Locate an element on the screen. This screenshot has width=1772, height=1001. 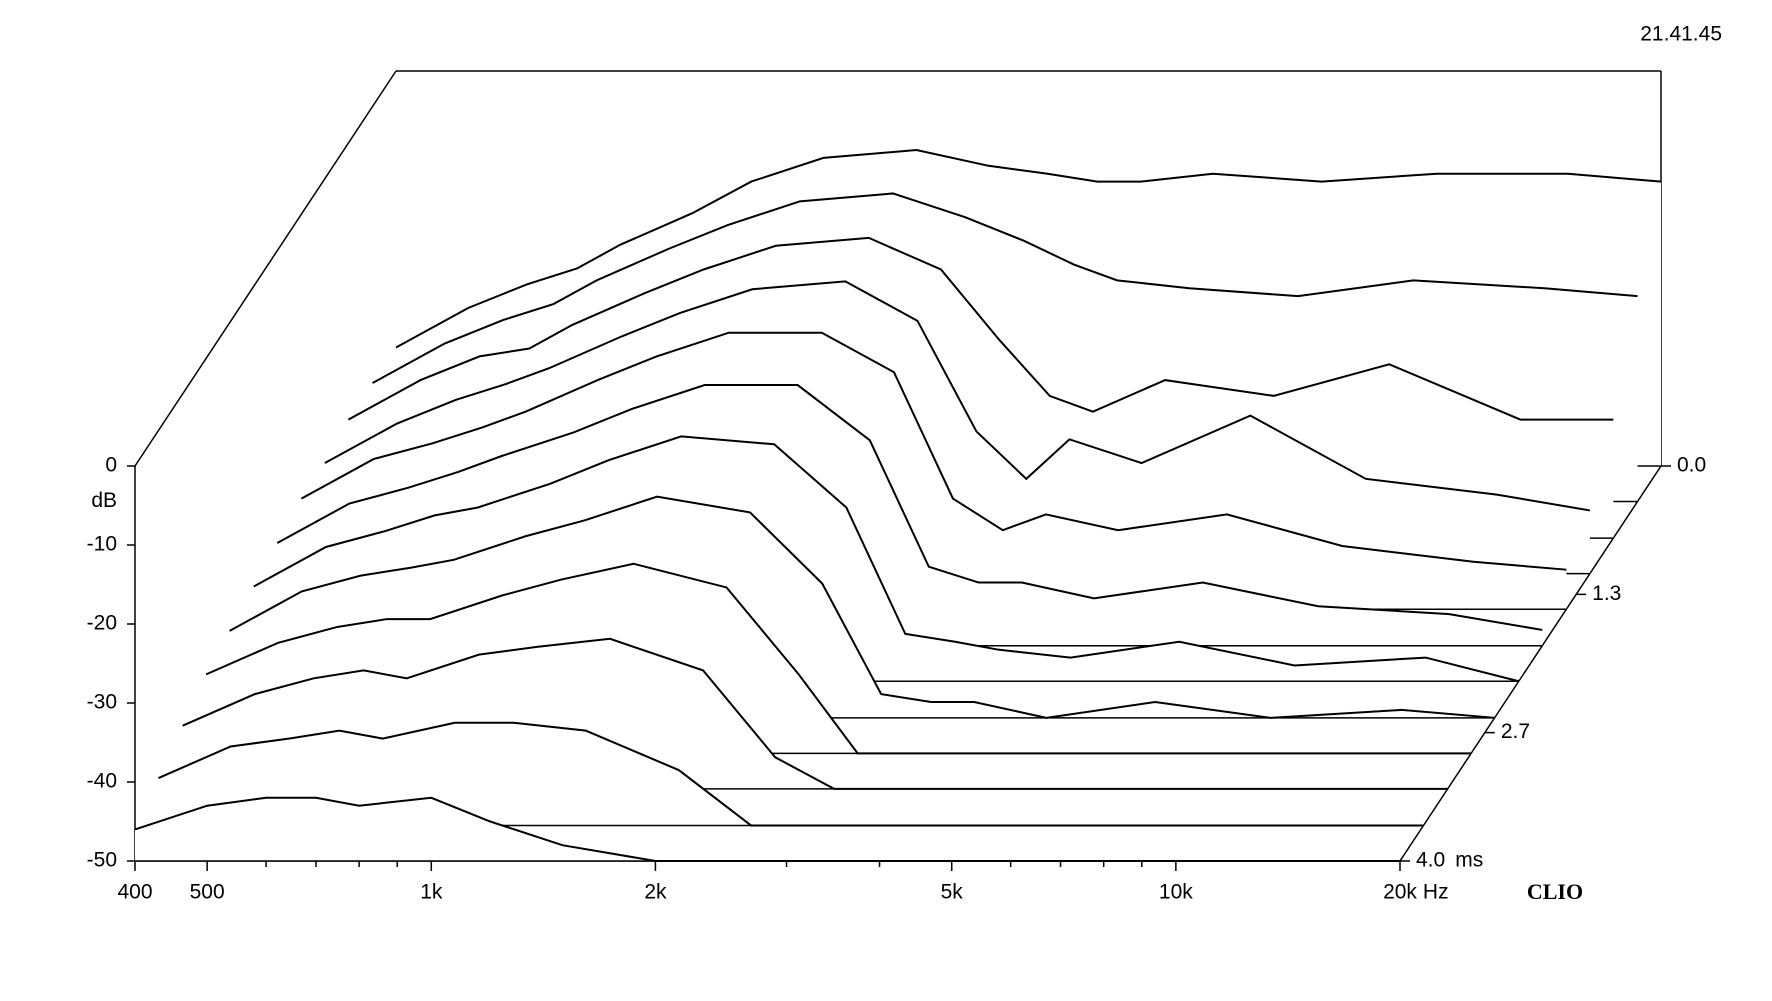
y-axis-label: dB is located at coordinates (104, 500).